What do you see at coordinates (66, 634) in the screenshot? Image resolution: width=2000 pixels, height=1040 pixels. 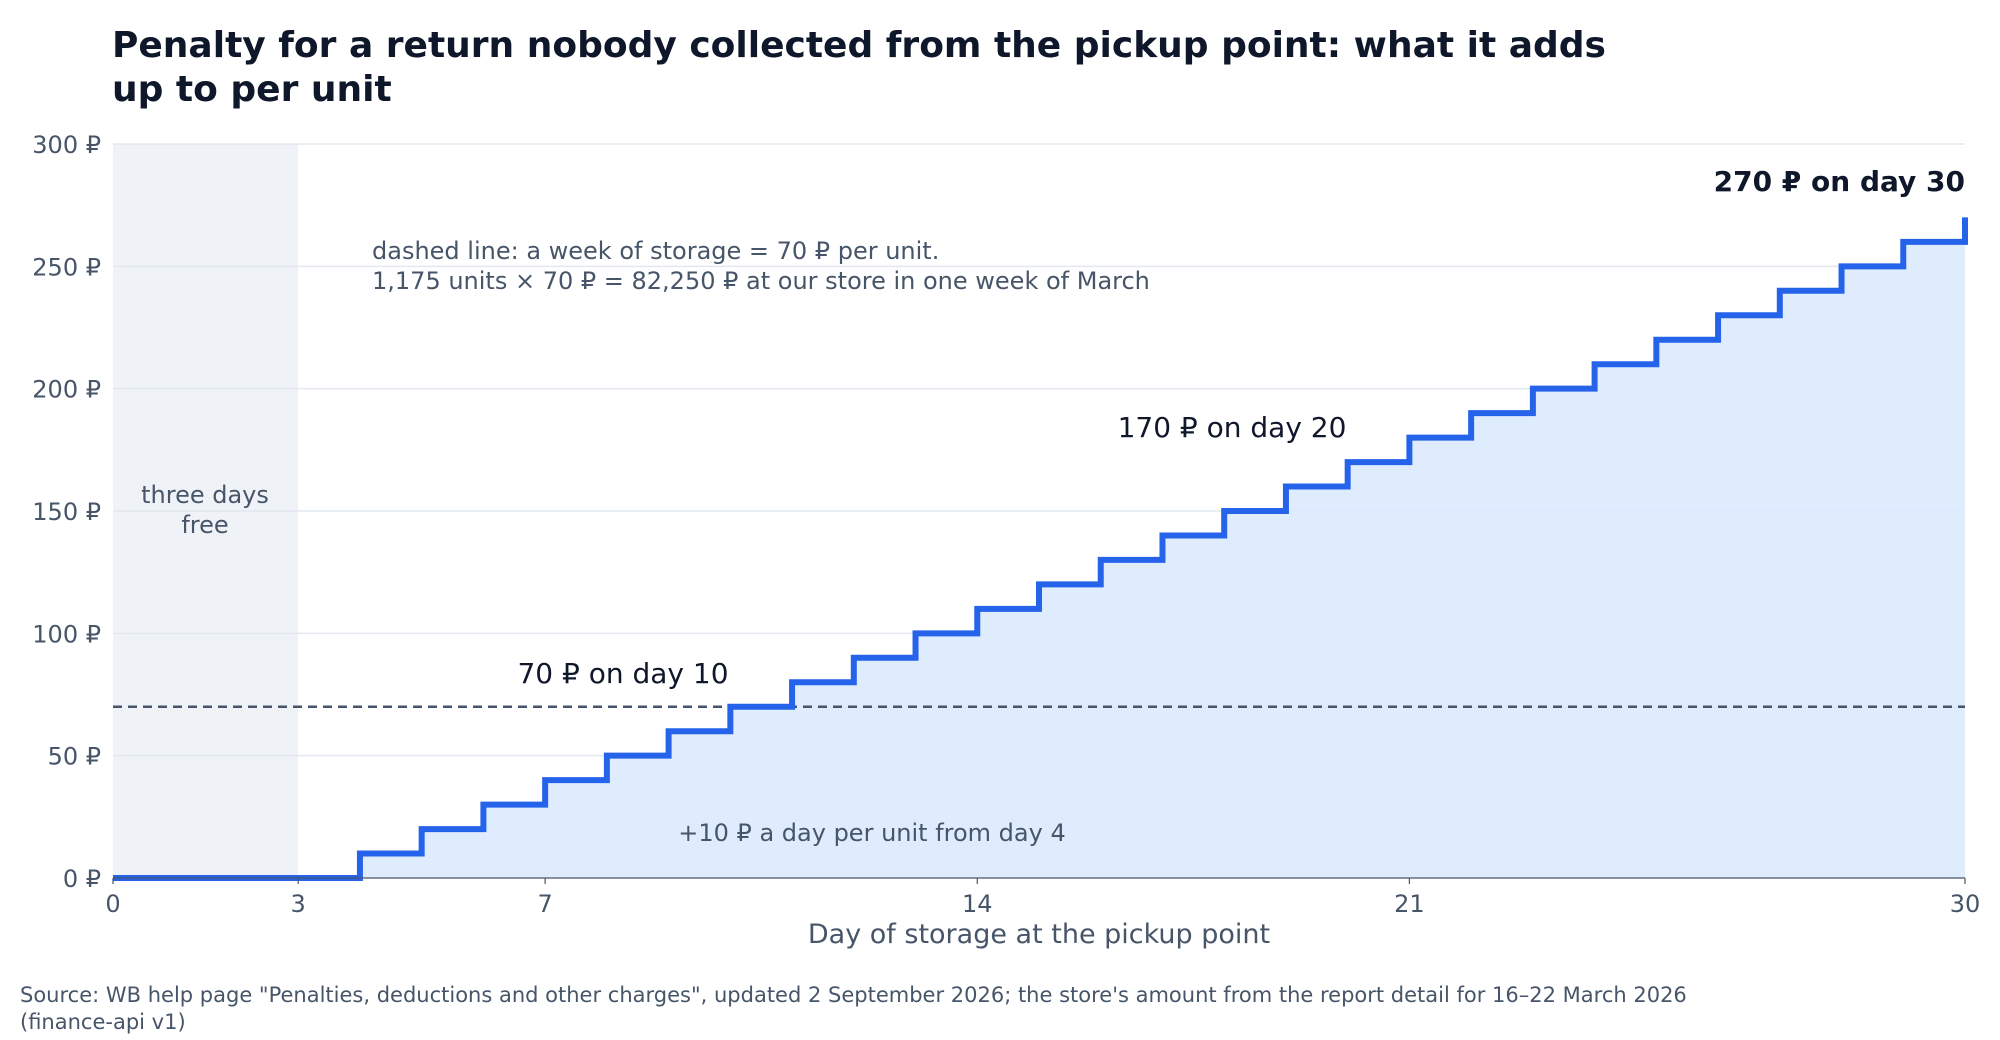 I see `y-tick-label: 100 ₽` at bounding box center [66, 634].